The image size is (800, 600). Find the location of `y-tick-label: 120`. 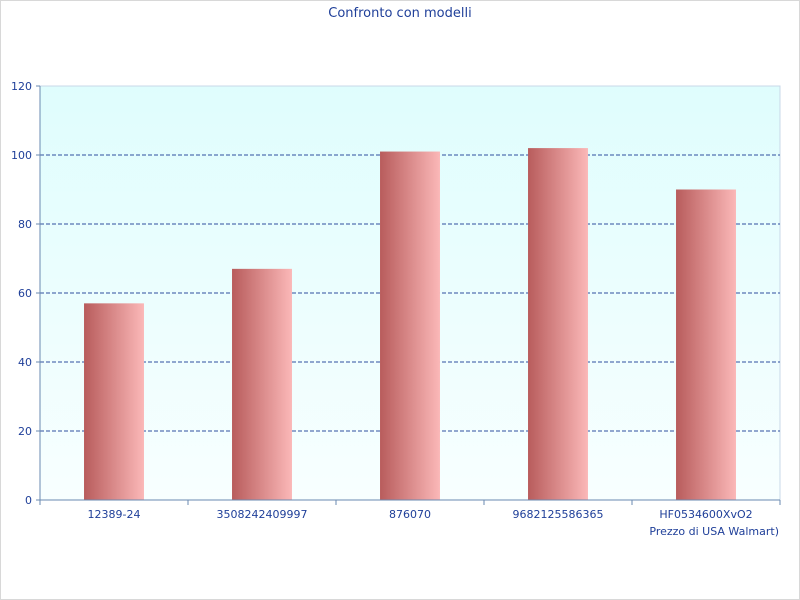

y-tick-label: 120 is located at coordinates (21, 86).